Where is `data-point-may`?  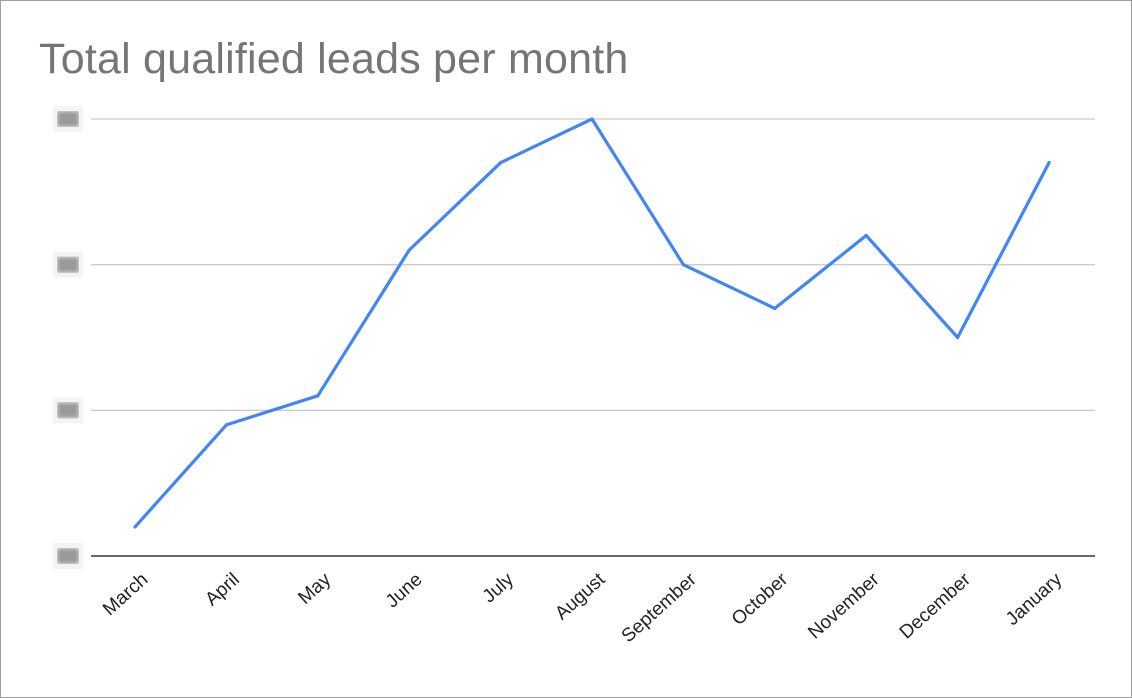
data-point-may is located at coordinates (318, 396).